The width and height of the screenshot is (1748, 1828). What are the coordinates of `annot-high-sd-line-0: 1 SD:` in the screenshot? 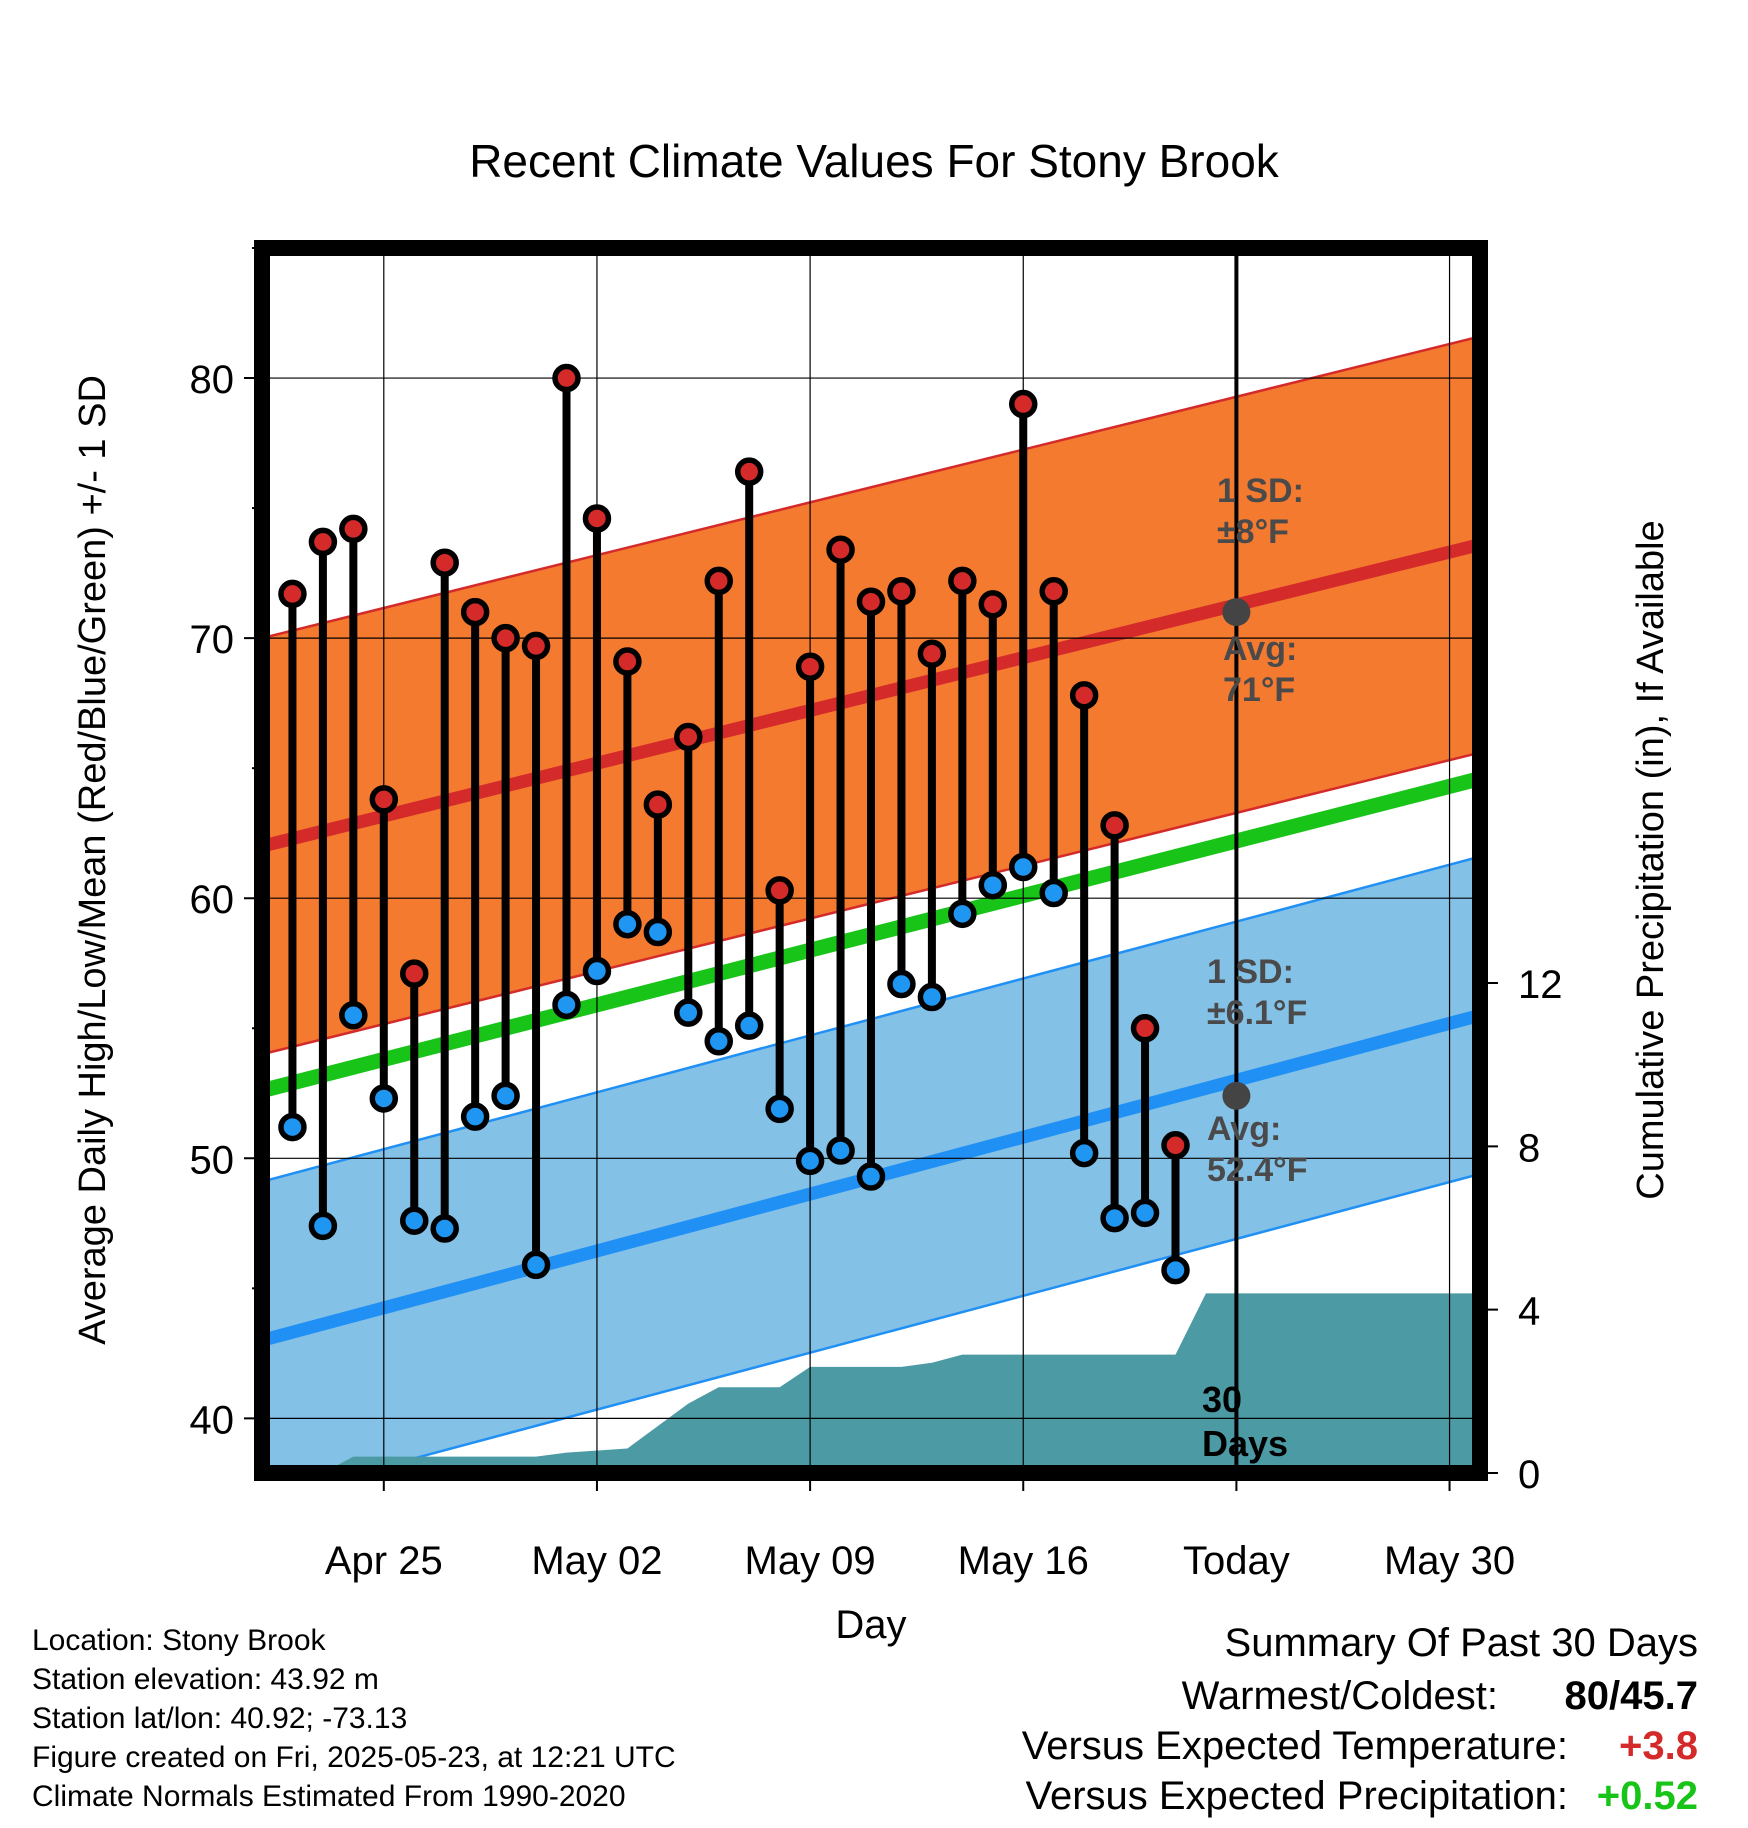 It's located at (1260, 491).